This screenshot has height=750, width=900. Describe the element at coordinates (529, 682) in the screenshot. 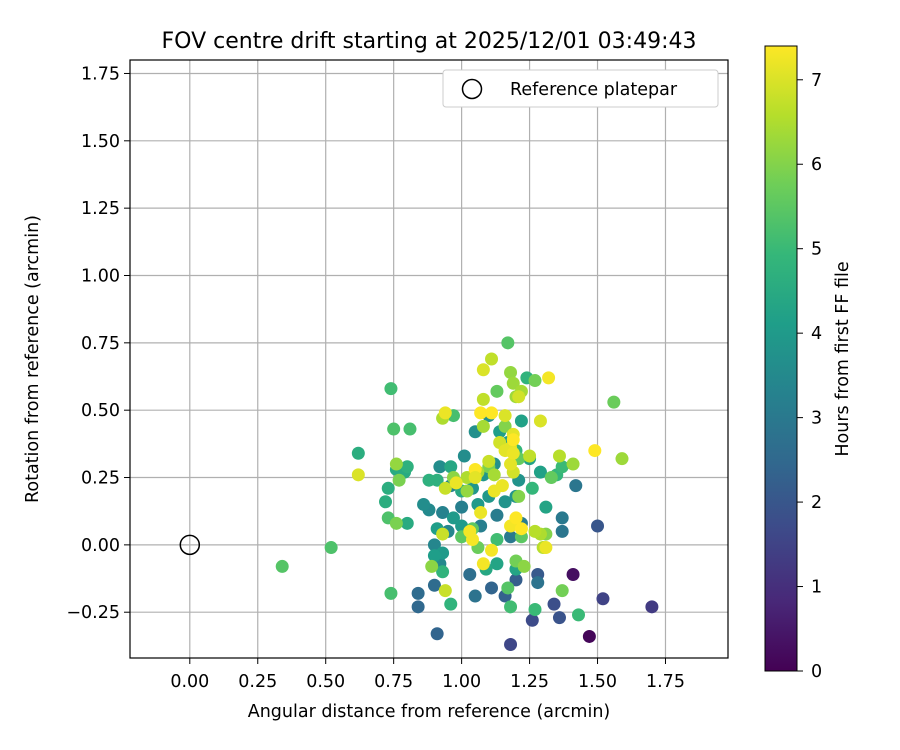

I see `x-tick-label: 1.25` at that location.